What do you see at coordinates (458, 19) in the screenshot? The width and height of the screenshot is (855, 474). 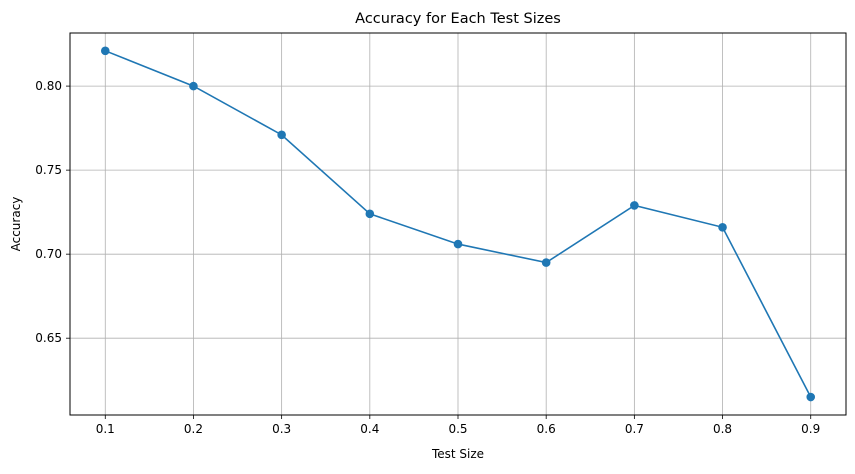 I see `chart-title: Accuracy for Each Test Sizes` at bounding box center [458, 19].